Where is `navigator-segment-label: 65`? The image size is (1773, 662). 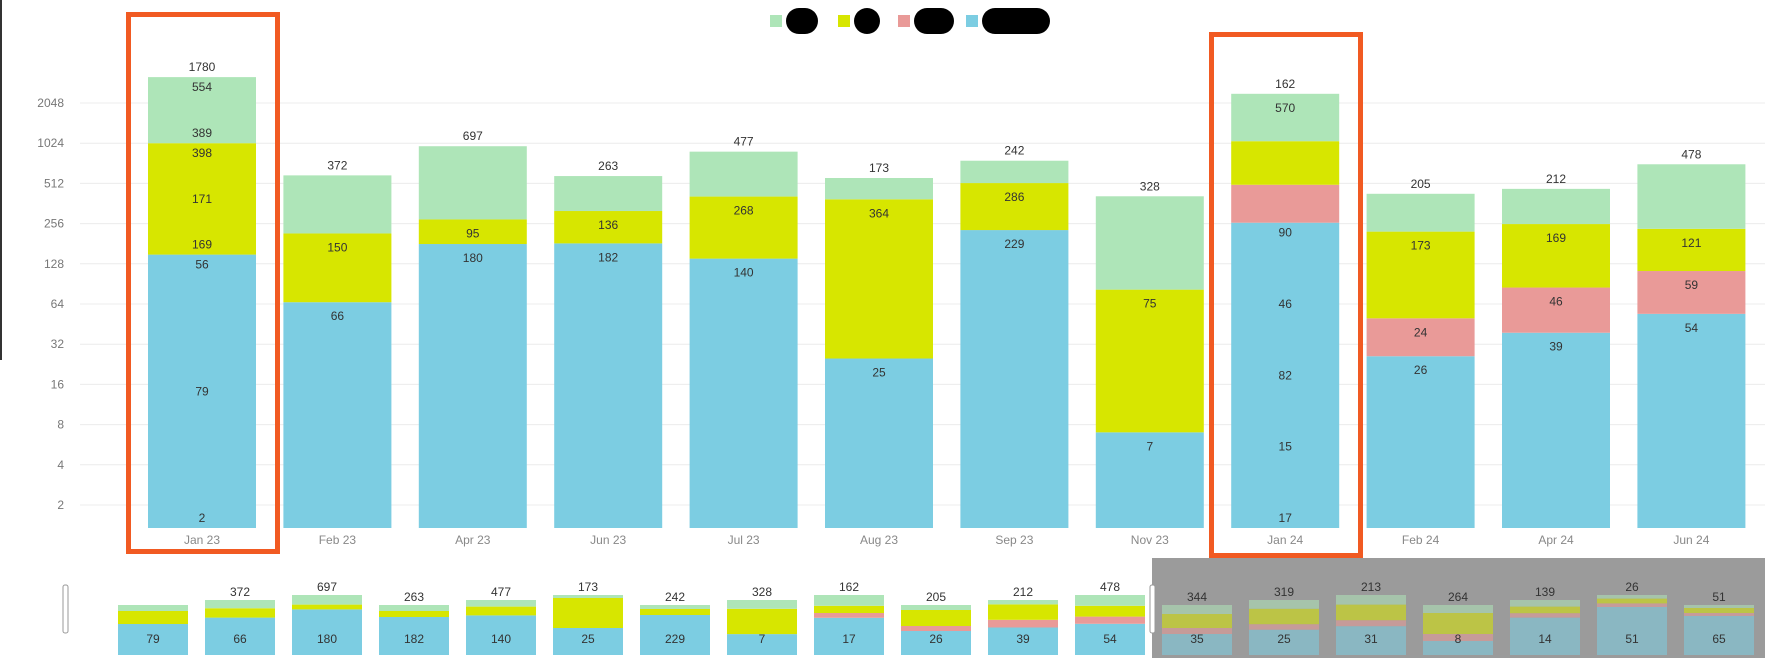
navigator-segment-label: 65 is located at coordinates (1719, 639).